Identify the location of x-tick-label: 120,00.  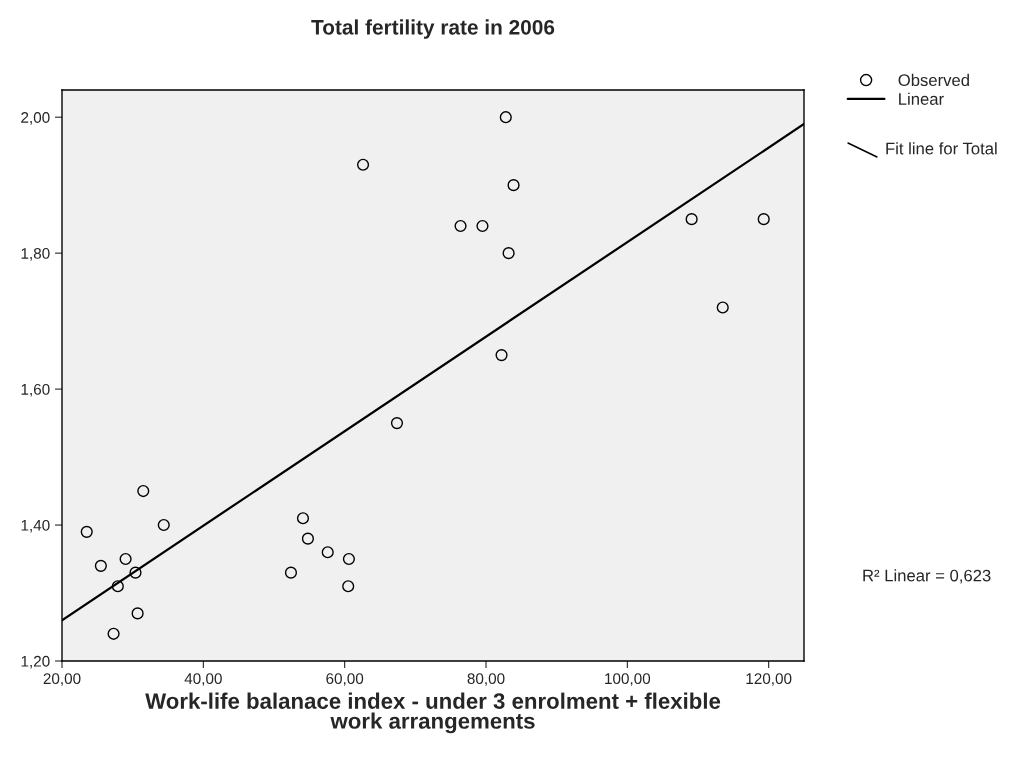
(769, 679).